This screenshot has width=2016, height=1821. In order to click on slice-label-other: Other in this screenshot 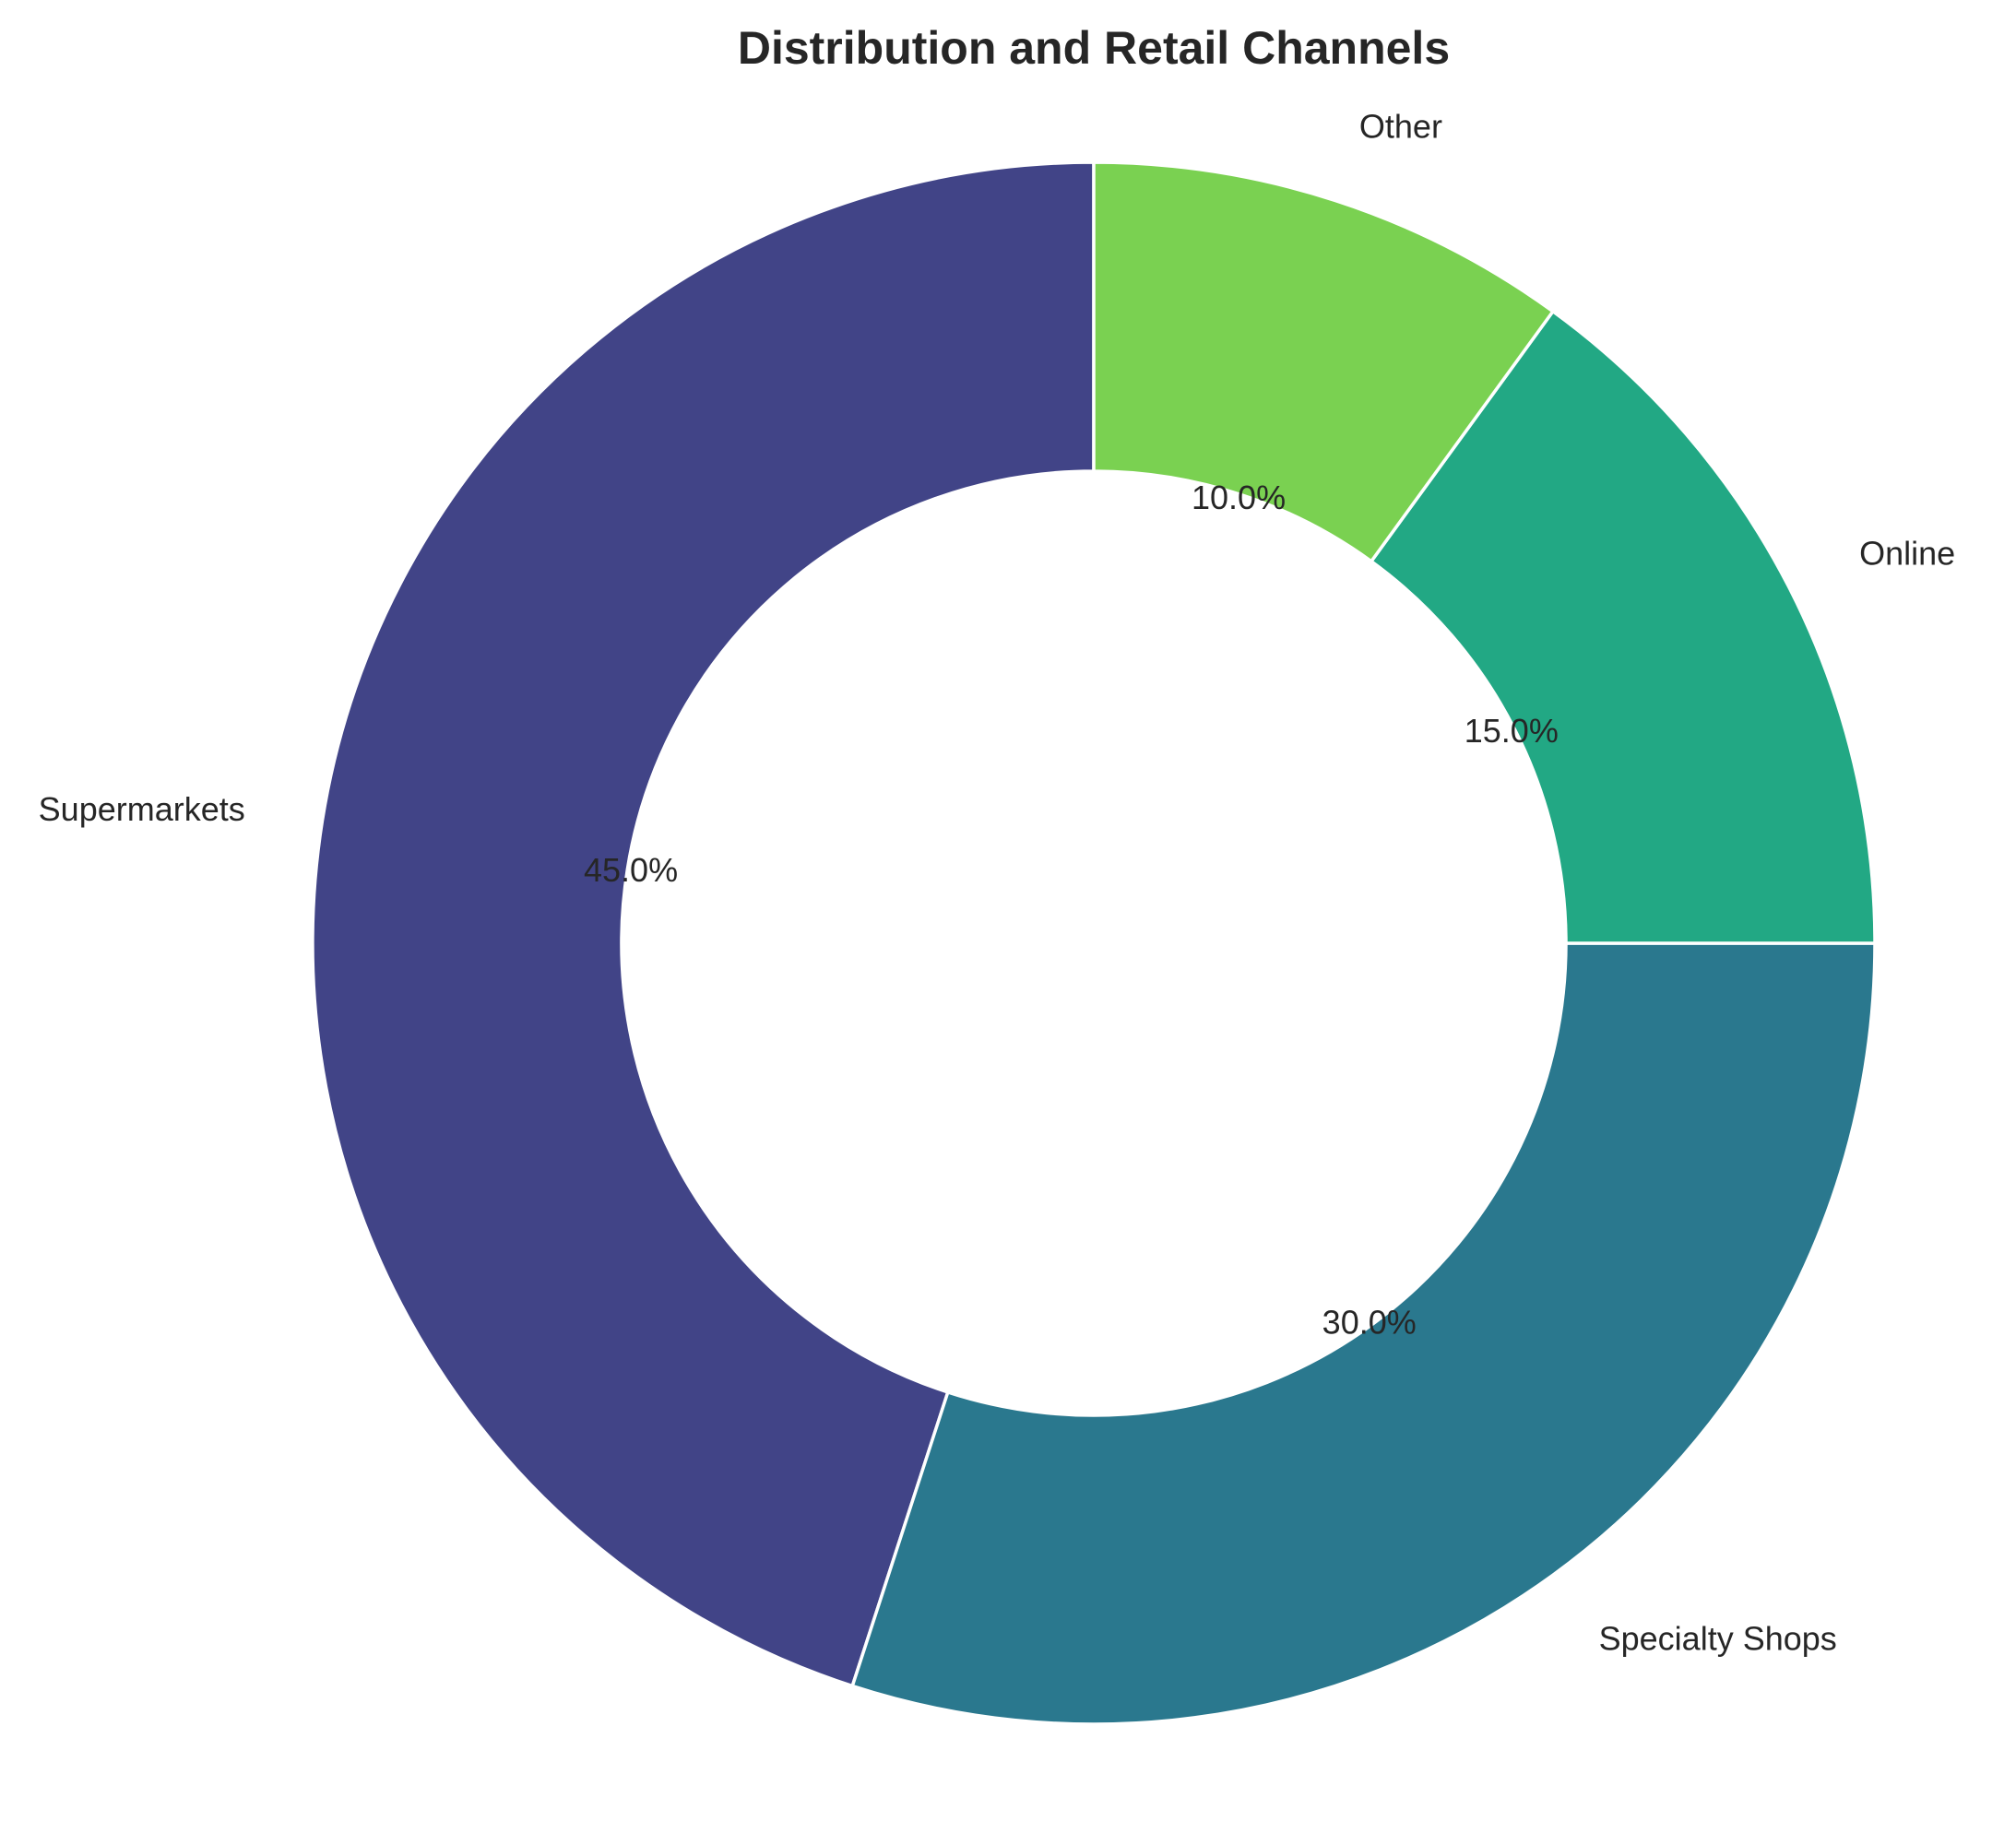, I will do `click(1400, 126)`.